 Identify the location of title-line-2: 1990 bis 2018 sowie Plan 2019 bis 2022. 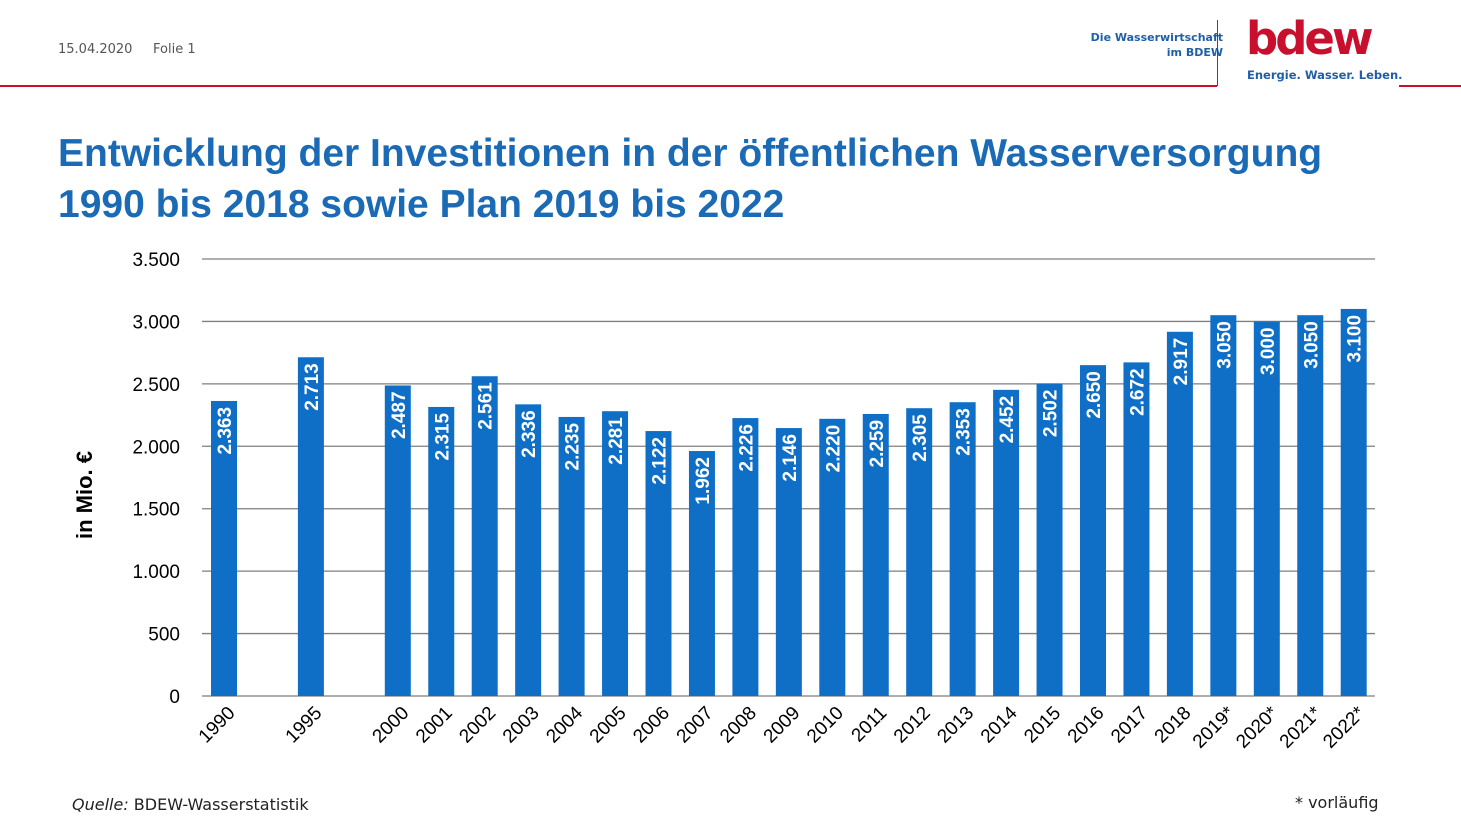
(421, 204).